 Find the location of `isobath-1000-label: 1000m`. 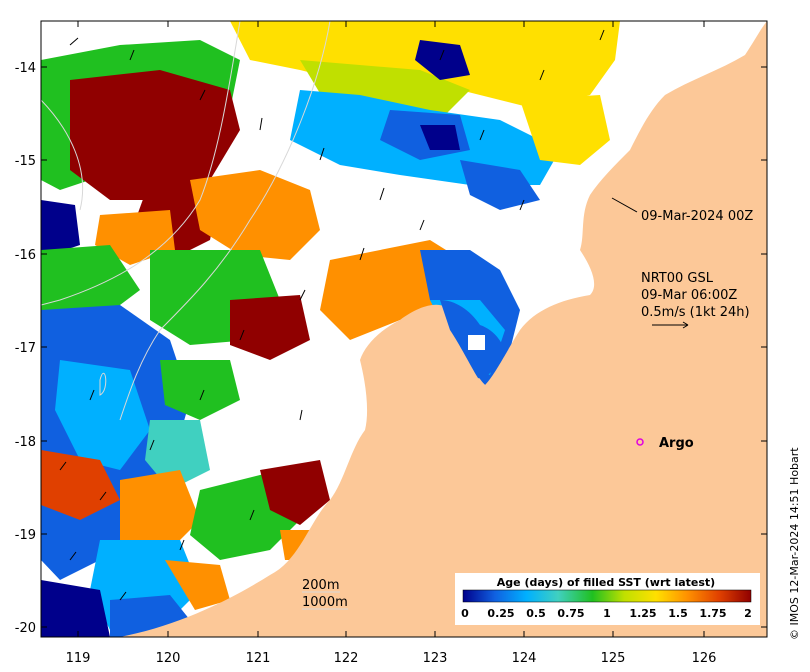

isobath-1000-label: 1000m is located at coordinates (325, 602).